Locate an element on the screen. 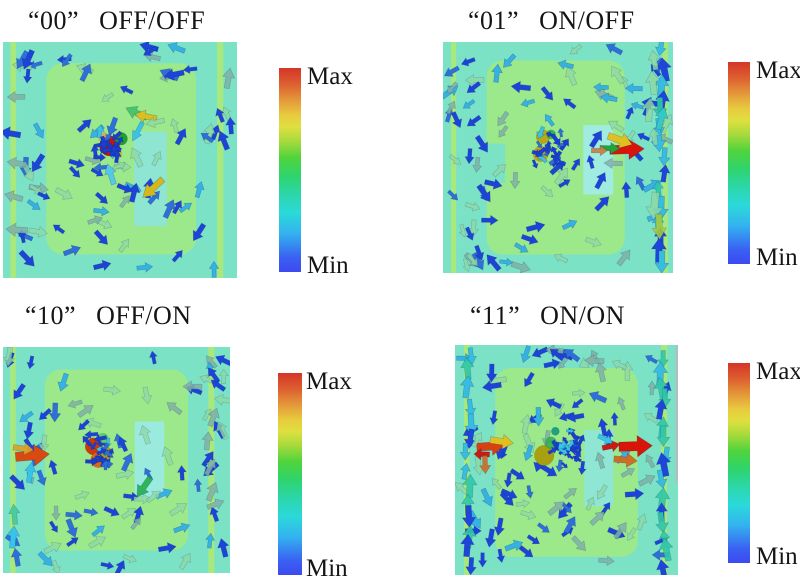 Image resolution: width=800 pixels, height=579 pixels. panel-title-00: “00” OFF/OFF is located at coordinates (116, 21).